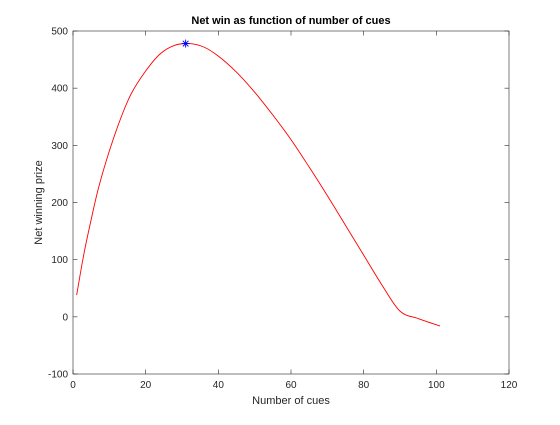 Image resolution: width=560 pixels, height=425 pixels. I want to click on x-tick-label: 0, so click(73, 385).